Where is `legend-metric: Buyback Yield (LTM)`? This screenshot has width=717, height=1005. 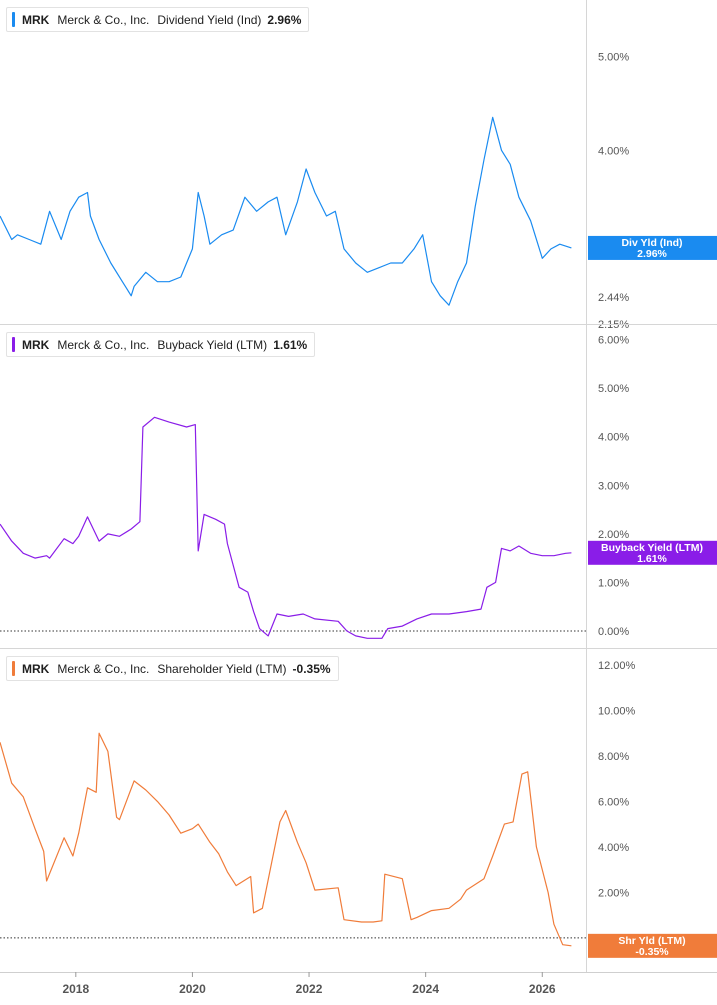 legend-metric: Buyback Yield (LTM) is located at coordinates (212, 344).